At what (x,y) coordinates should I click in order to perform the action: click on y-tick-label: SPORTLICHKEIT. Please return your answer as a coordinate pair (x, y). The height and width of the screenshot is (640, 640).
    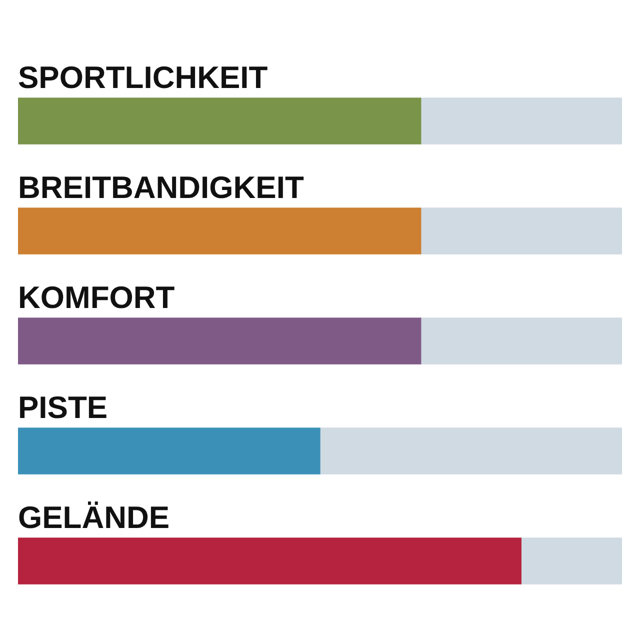
    Looking at the image, I should click on (143, 77).